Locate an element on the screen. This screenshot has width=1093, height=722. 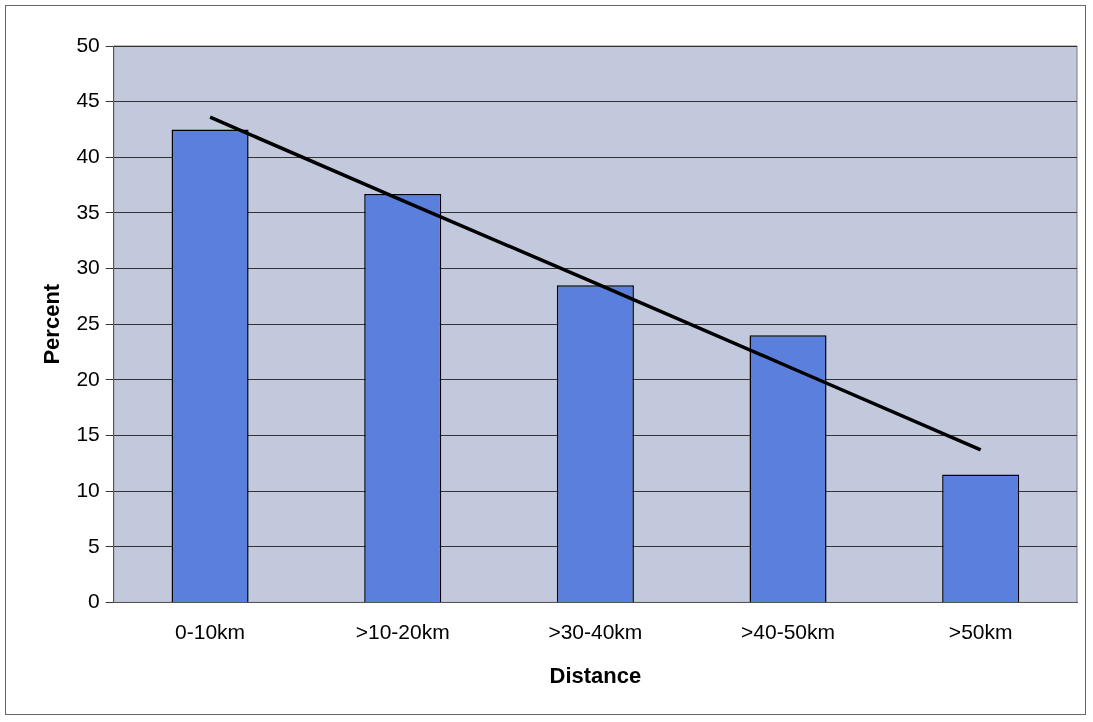
y-tick-label: 50 is located at coordinates (88, 44).